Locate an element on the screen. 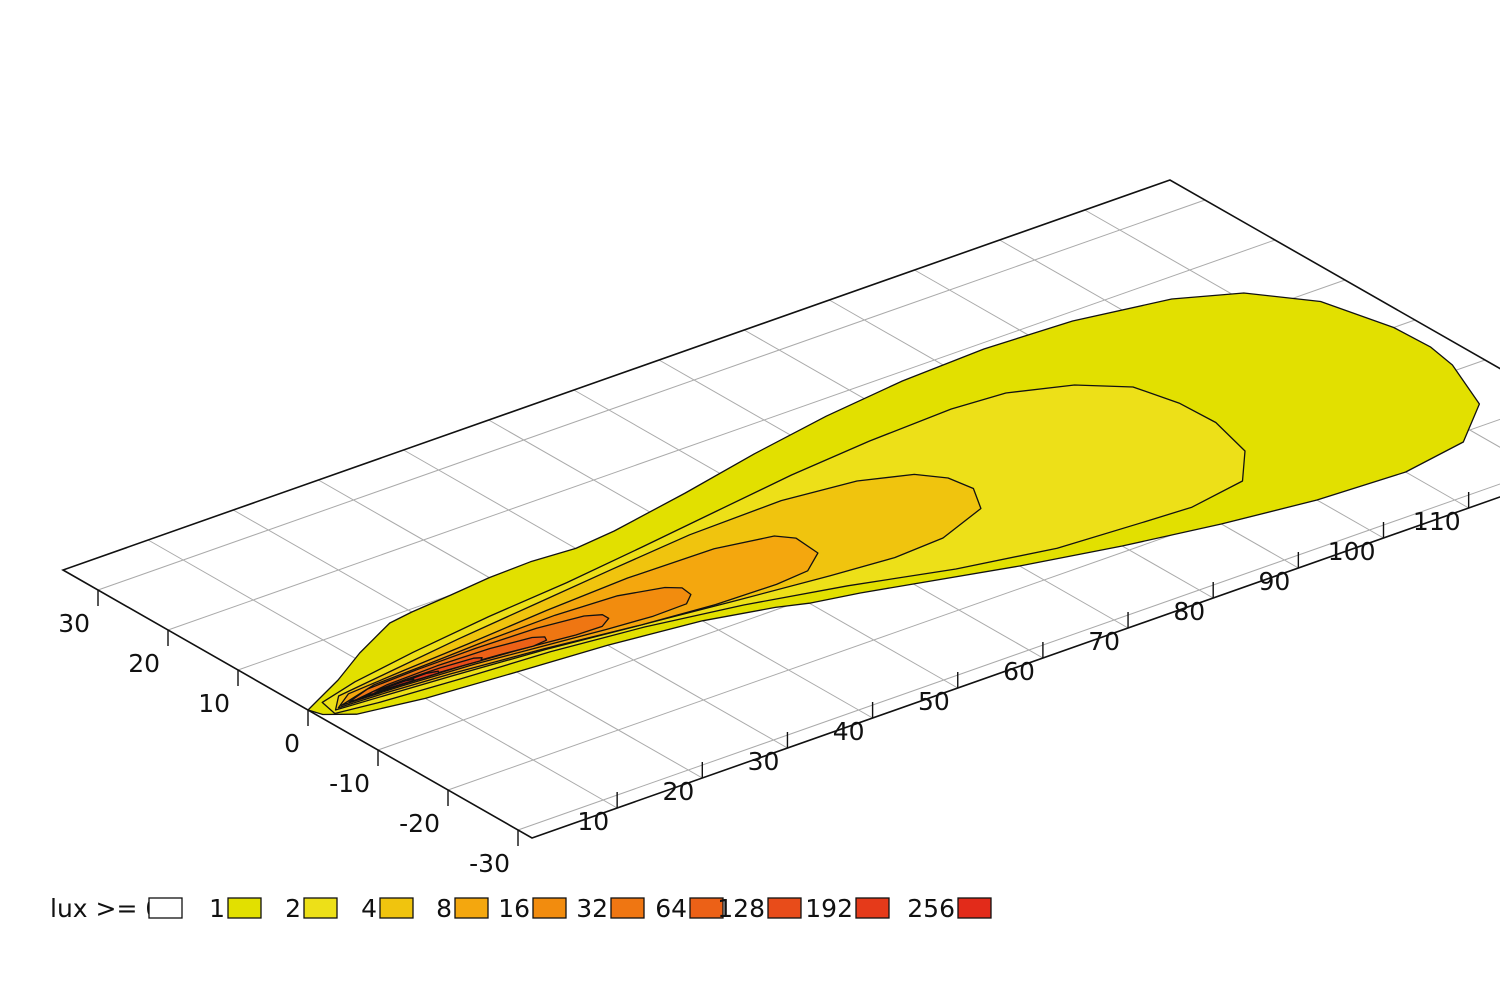 The width and height of the screenshot is (1500, 1005). y-tick-label: -10 is located at coordinates (349, 783).